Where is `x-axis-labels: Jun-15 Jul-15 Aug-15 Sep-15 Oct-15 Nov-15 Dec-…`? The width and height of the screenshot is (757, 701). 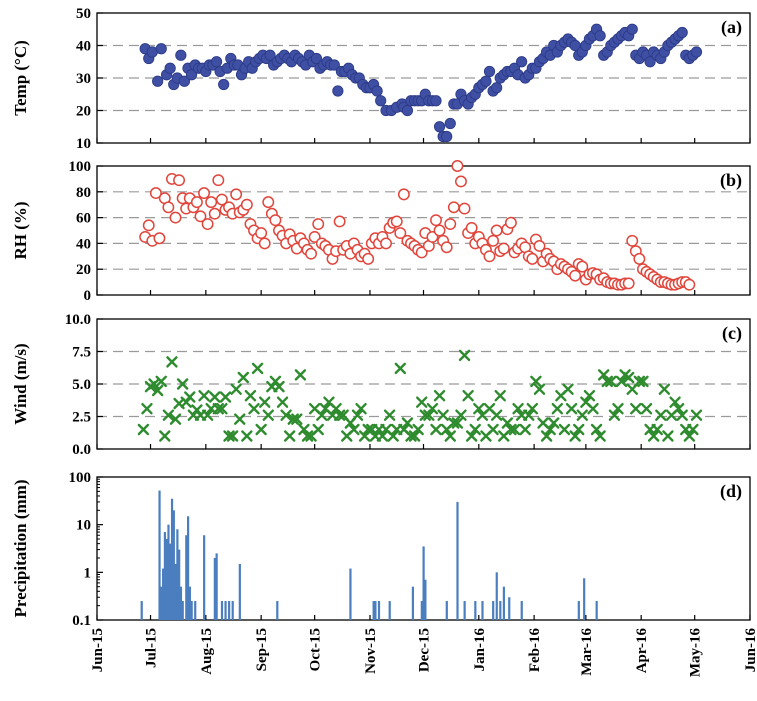 x-axis-labels: Jun-15 Jul-15 Aug-15 Sep-15 Oct-15 Nov-15 Dec-… is located at coordinates (423, 653).